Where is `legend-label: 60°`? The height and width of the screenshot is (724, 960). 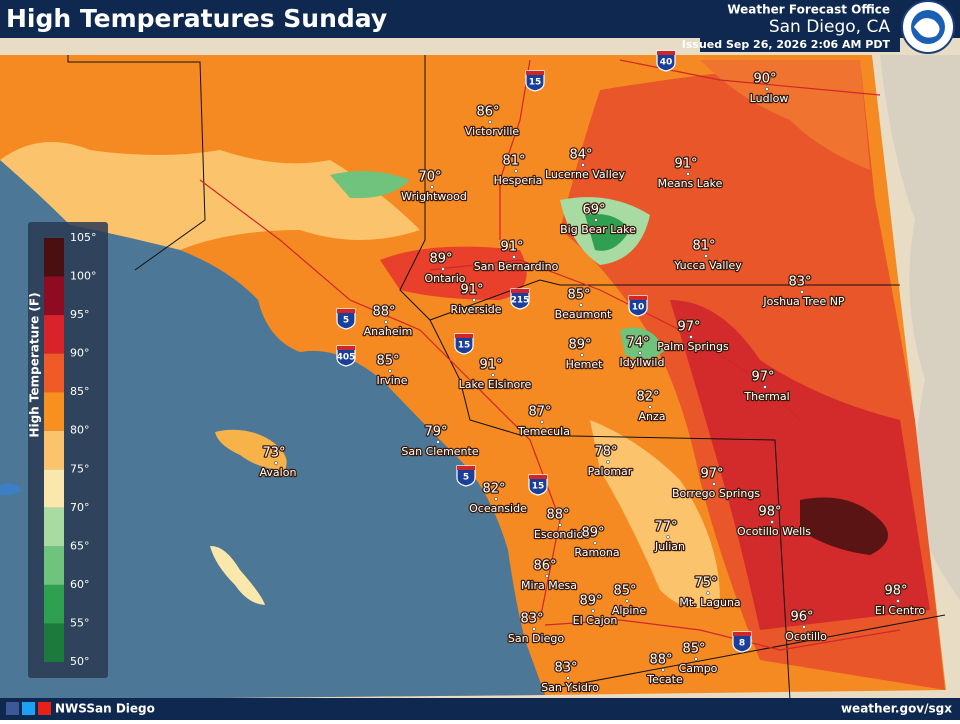 legend-label: 60° is located at coordinates (80, 584).